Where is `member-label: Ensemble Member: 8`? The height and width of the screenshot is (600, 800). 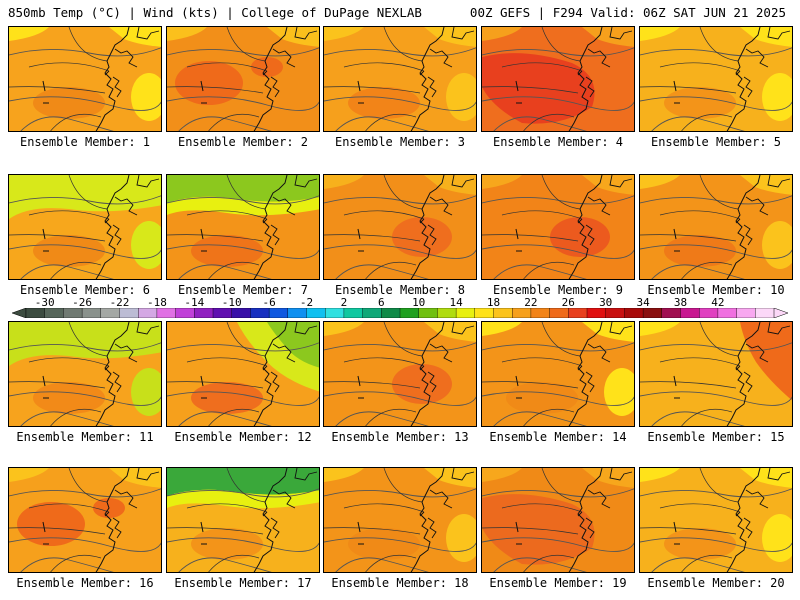 member-label: Ensemble Member: 8 is located at coordinates (400, 290).